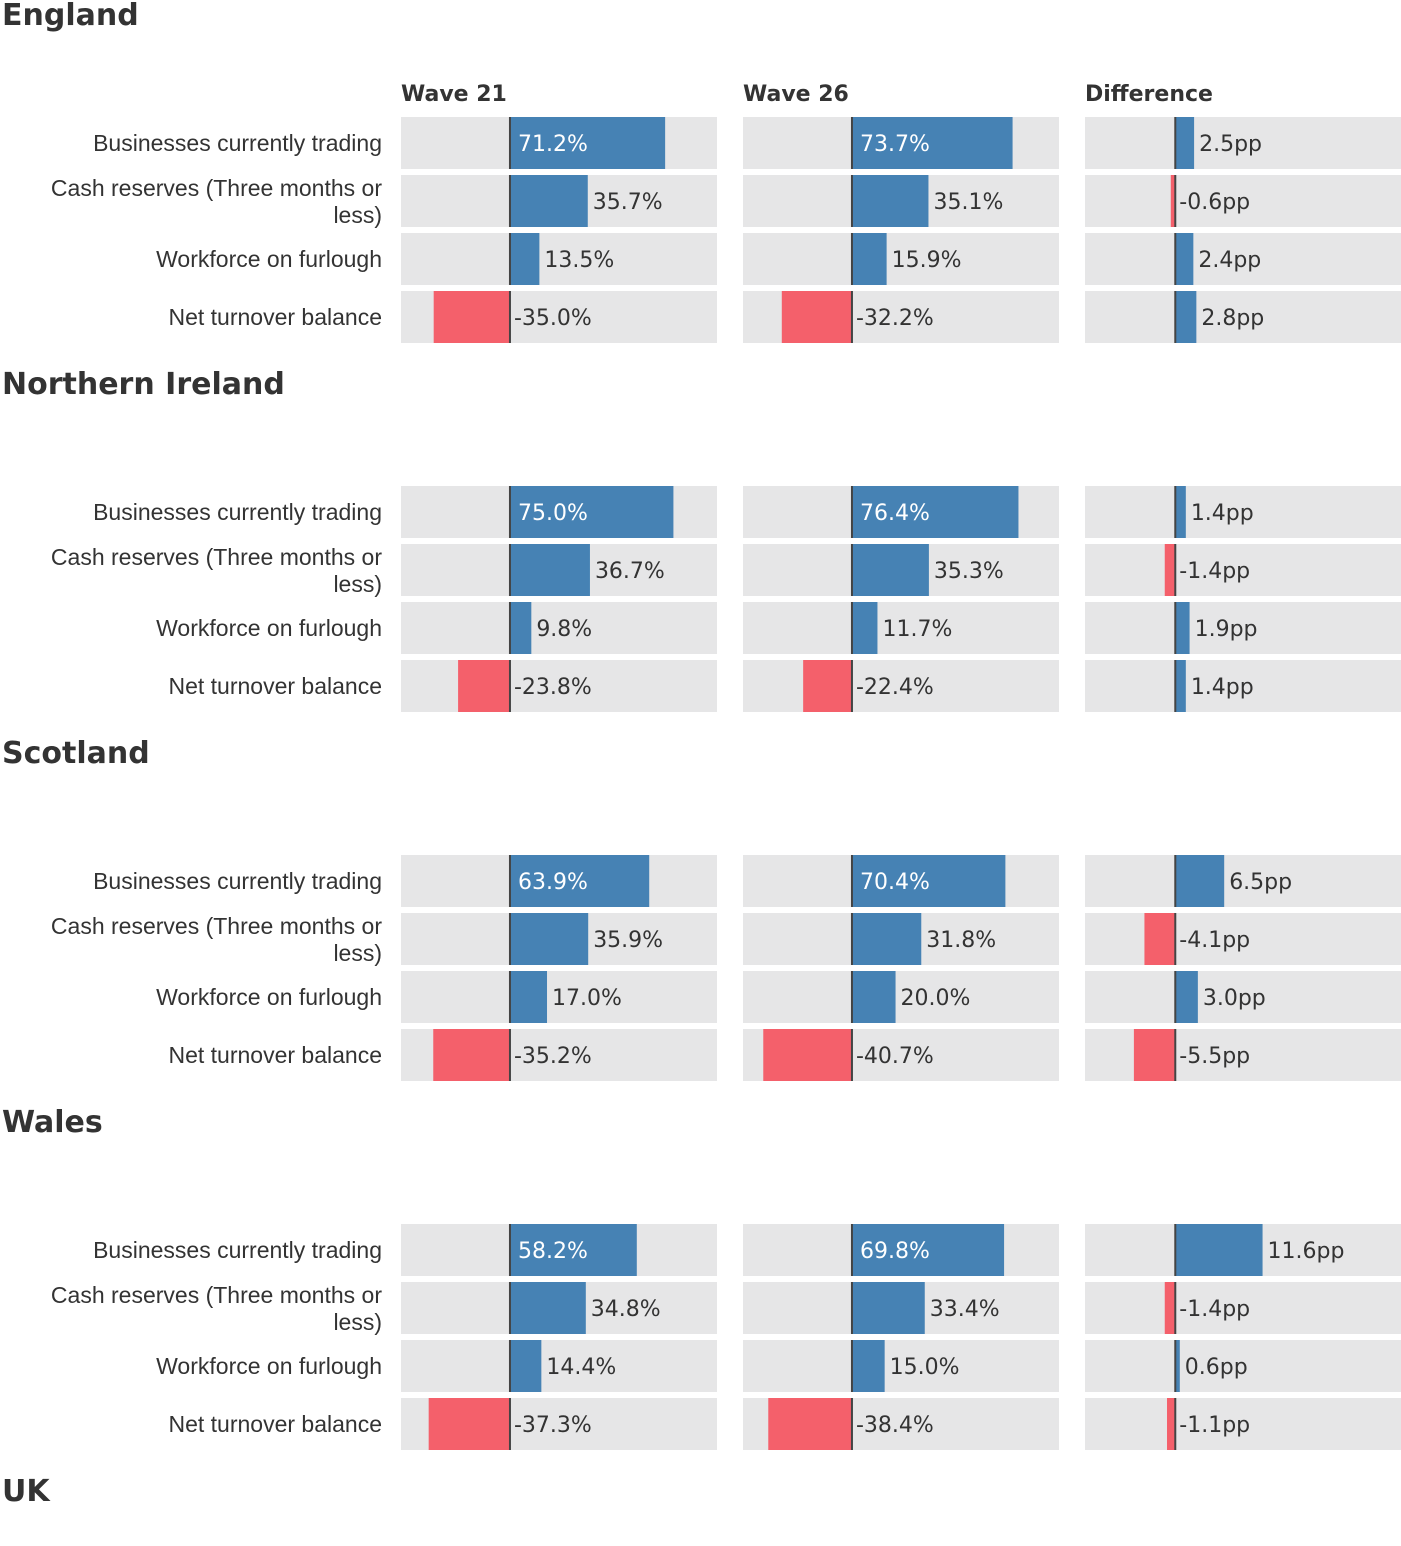 This screenshot has width=1401, height=1546. I want to click on cell-difference: 2.4pp, so click(1243, 259).